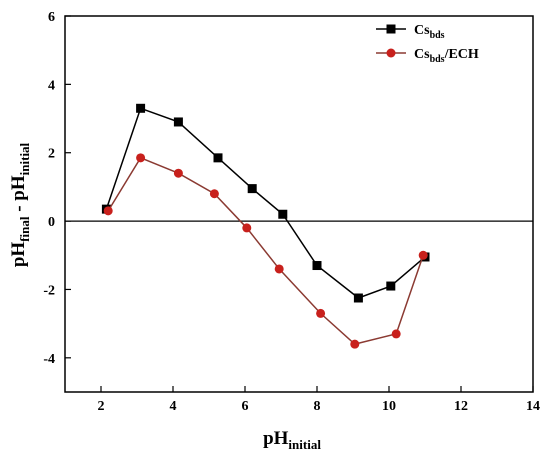  Describe the element at coordinates (389, 406) in the screenshot. I see `x-tick-label: 10` at that location.